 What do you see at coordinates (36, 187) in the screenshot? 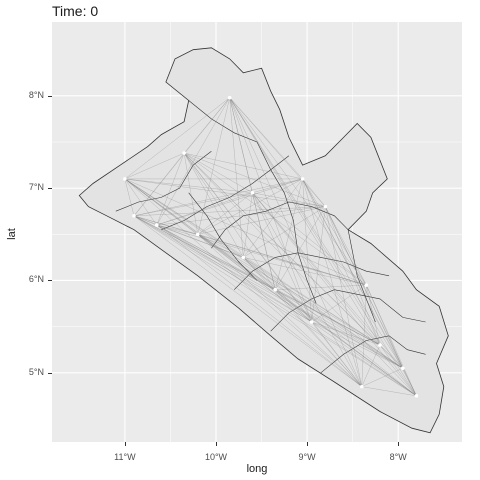
I see `y-tick-label: 7°N` at bounding box center [36, 187].